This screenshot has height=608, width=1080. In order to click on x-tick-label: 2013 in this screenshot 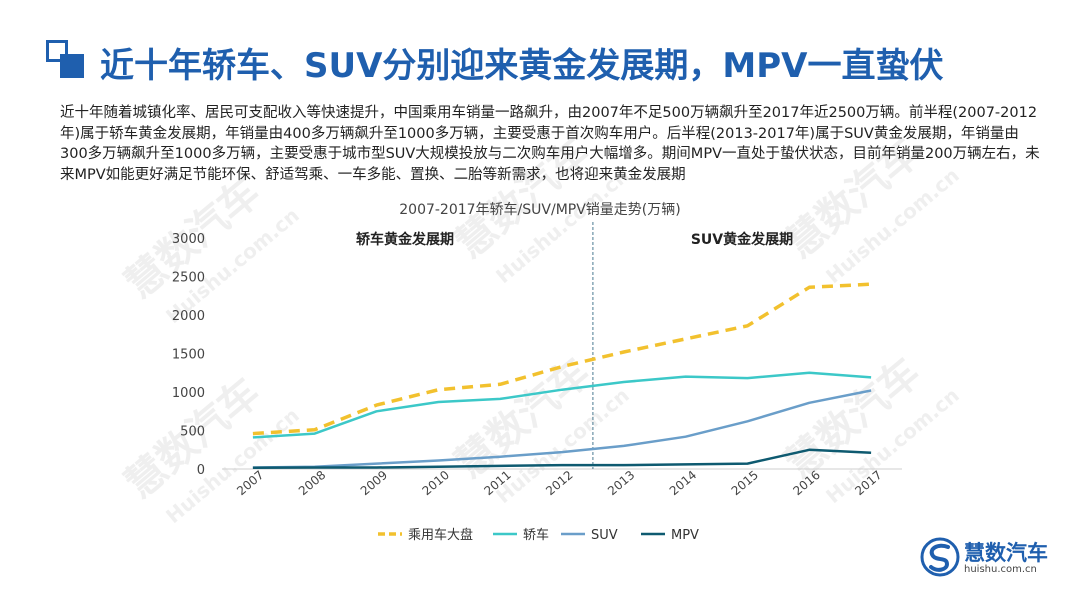, I will do `click(621, 483)`.